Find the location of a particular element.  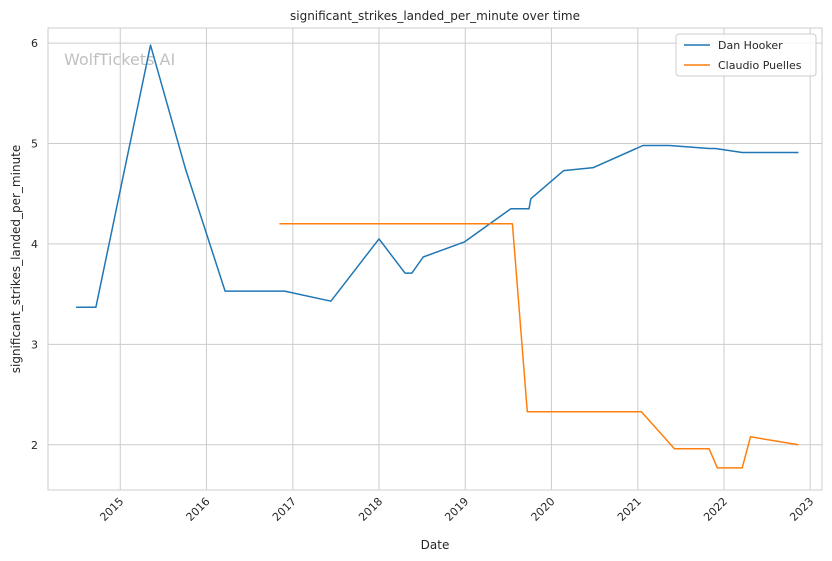

y-axis-label: significant_strikes_landed_per_minute is located at coordinates (16, 259).